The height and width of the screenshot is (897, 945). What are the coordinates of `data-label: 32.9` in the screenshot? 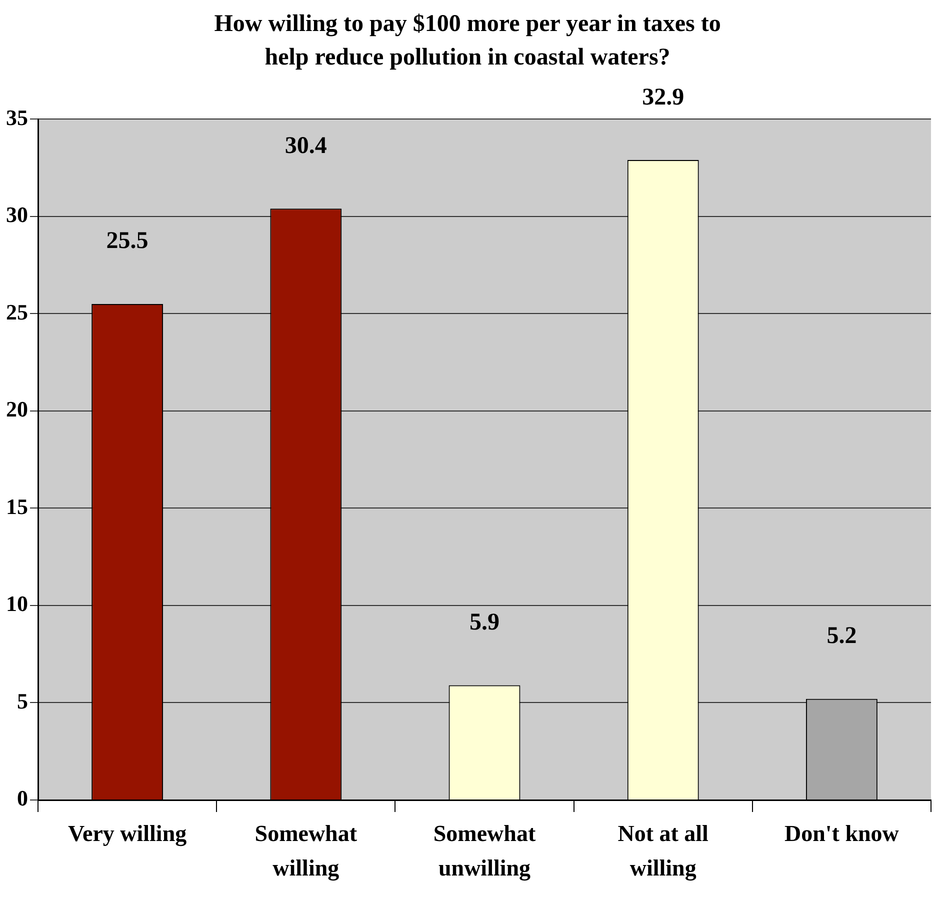 It's located at (663, 97).